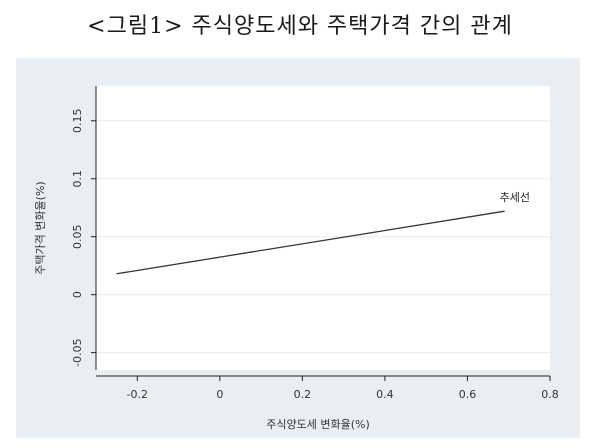  I want to click on y-tick-label: 0.1, so click(77, 179).